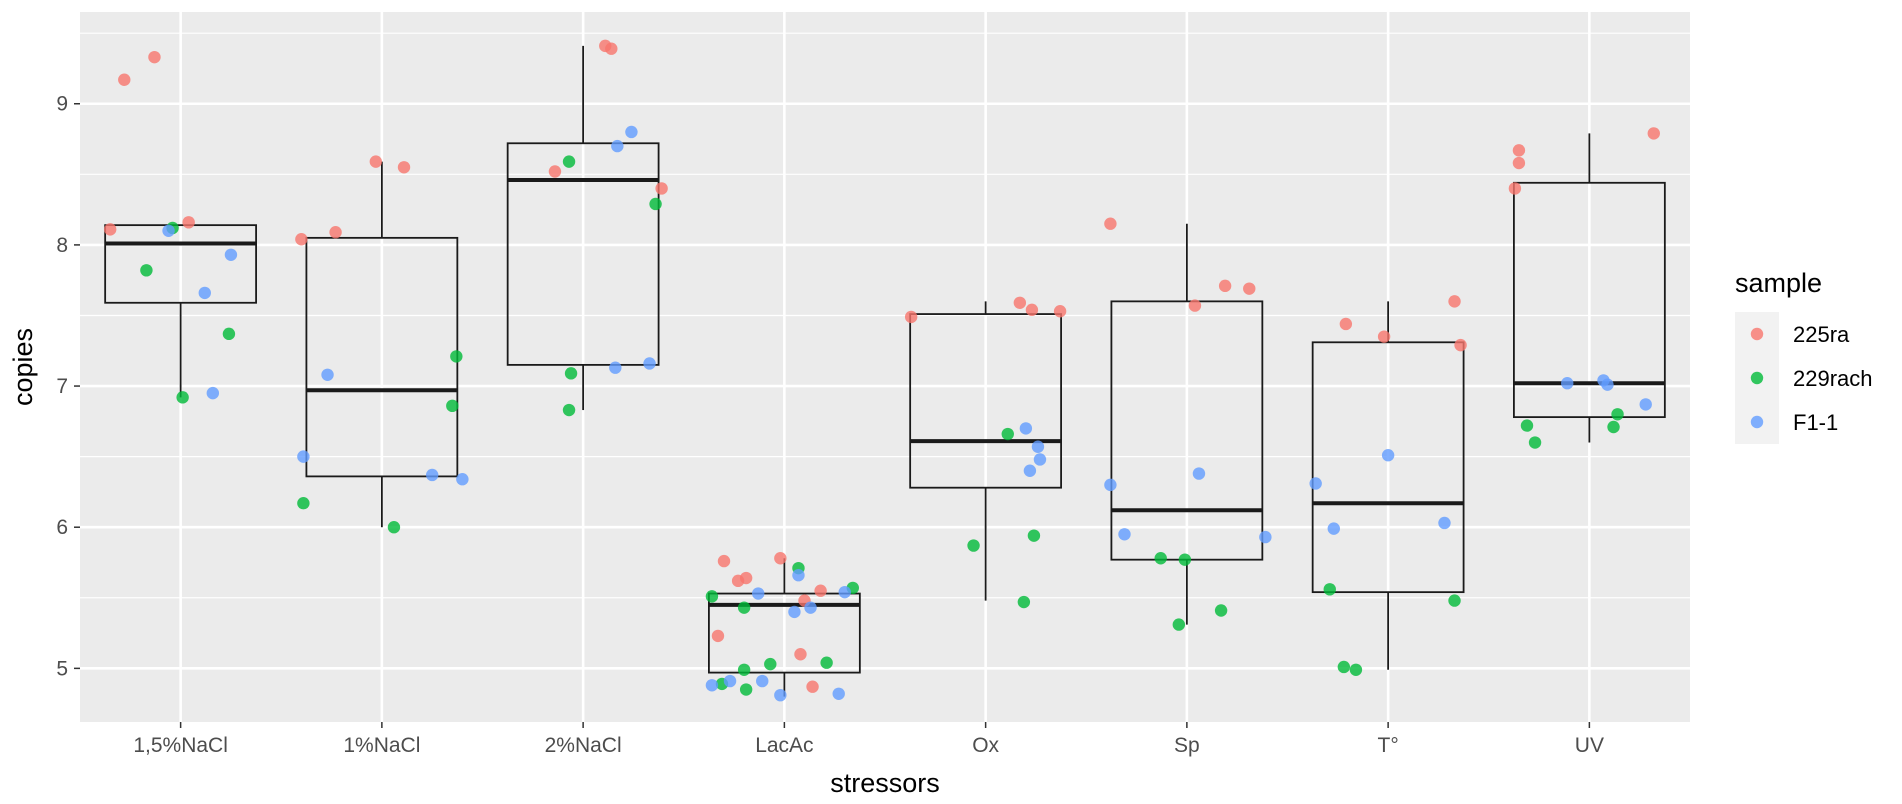  What do you see at coordinates (23, 367) in the screenshot?
I see `y-axis-title: copies` at bounding box center [23, 367].